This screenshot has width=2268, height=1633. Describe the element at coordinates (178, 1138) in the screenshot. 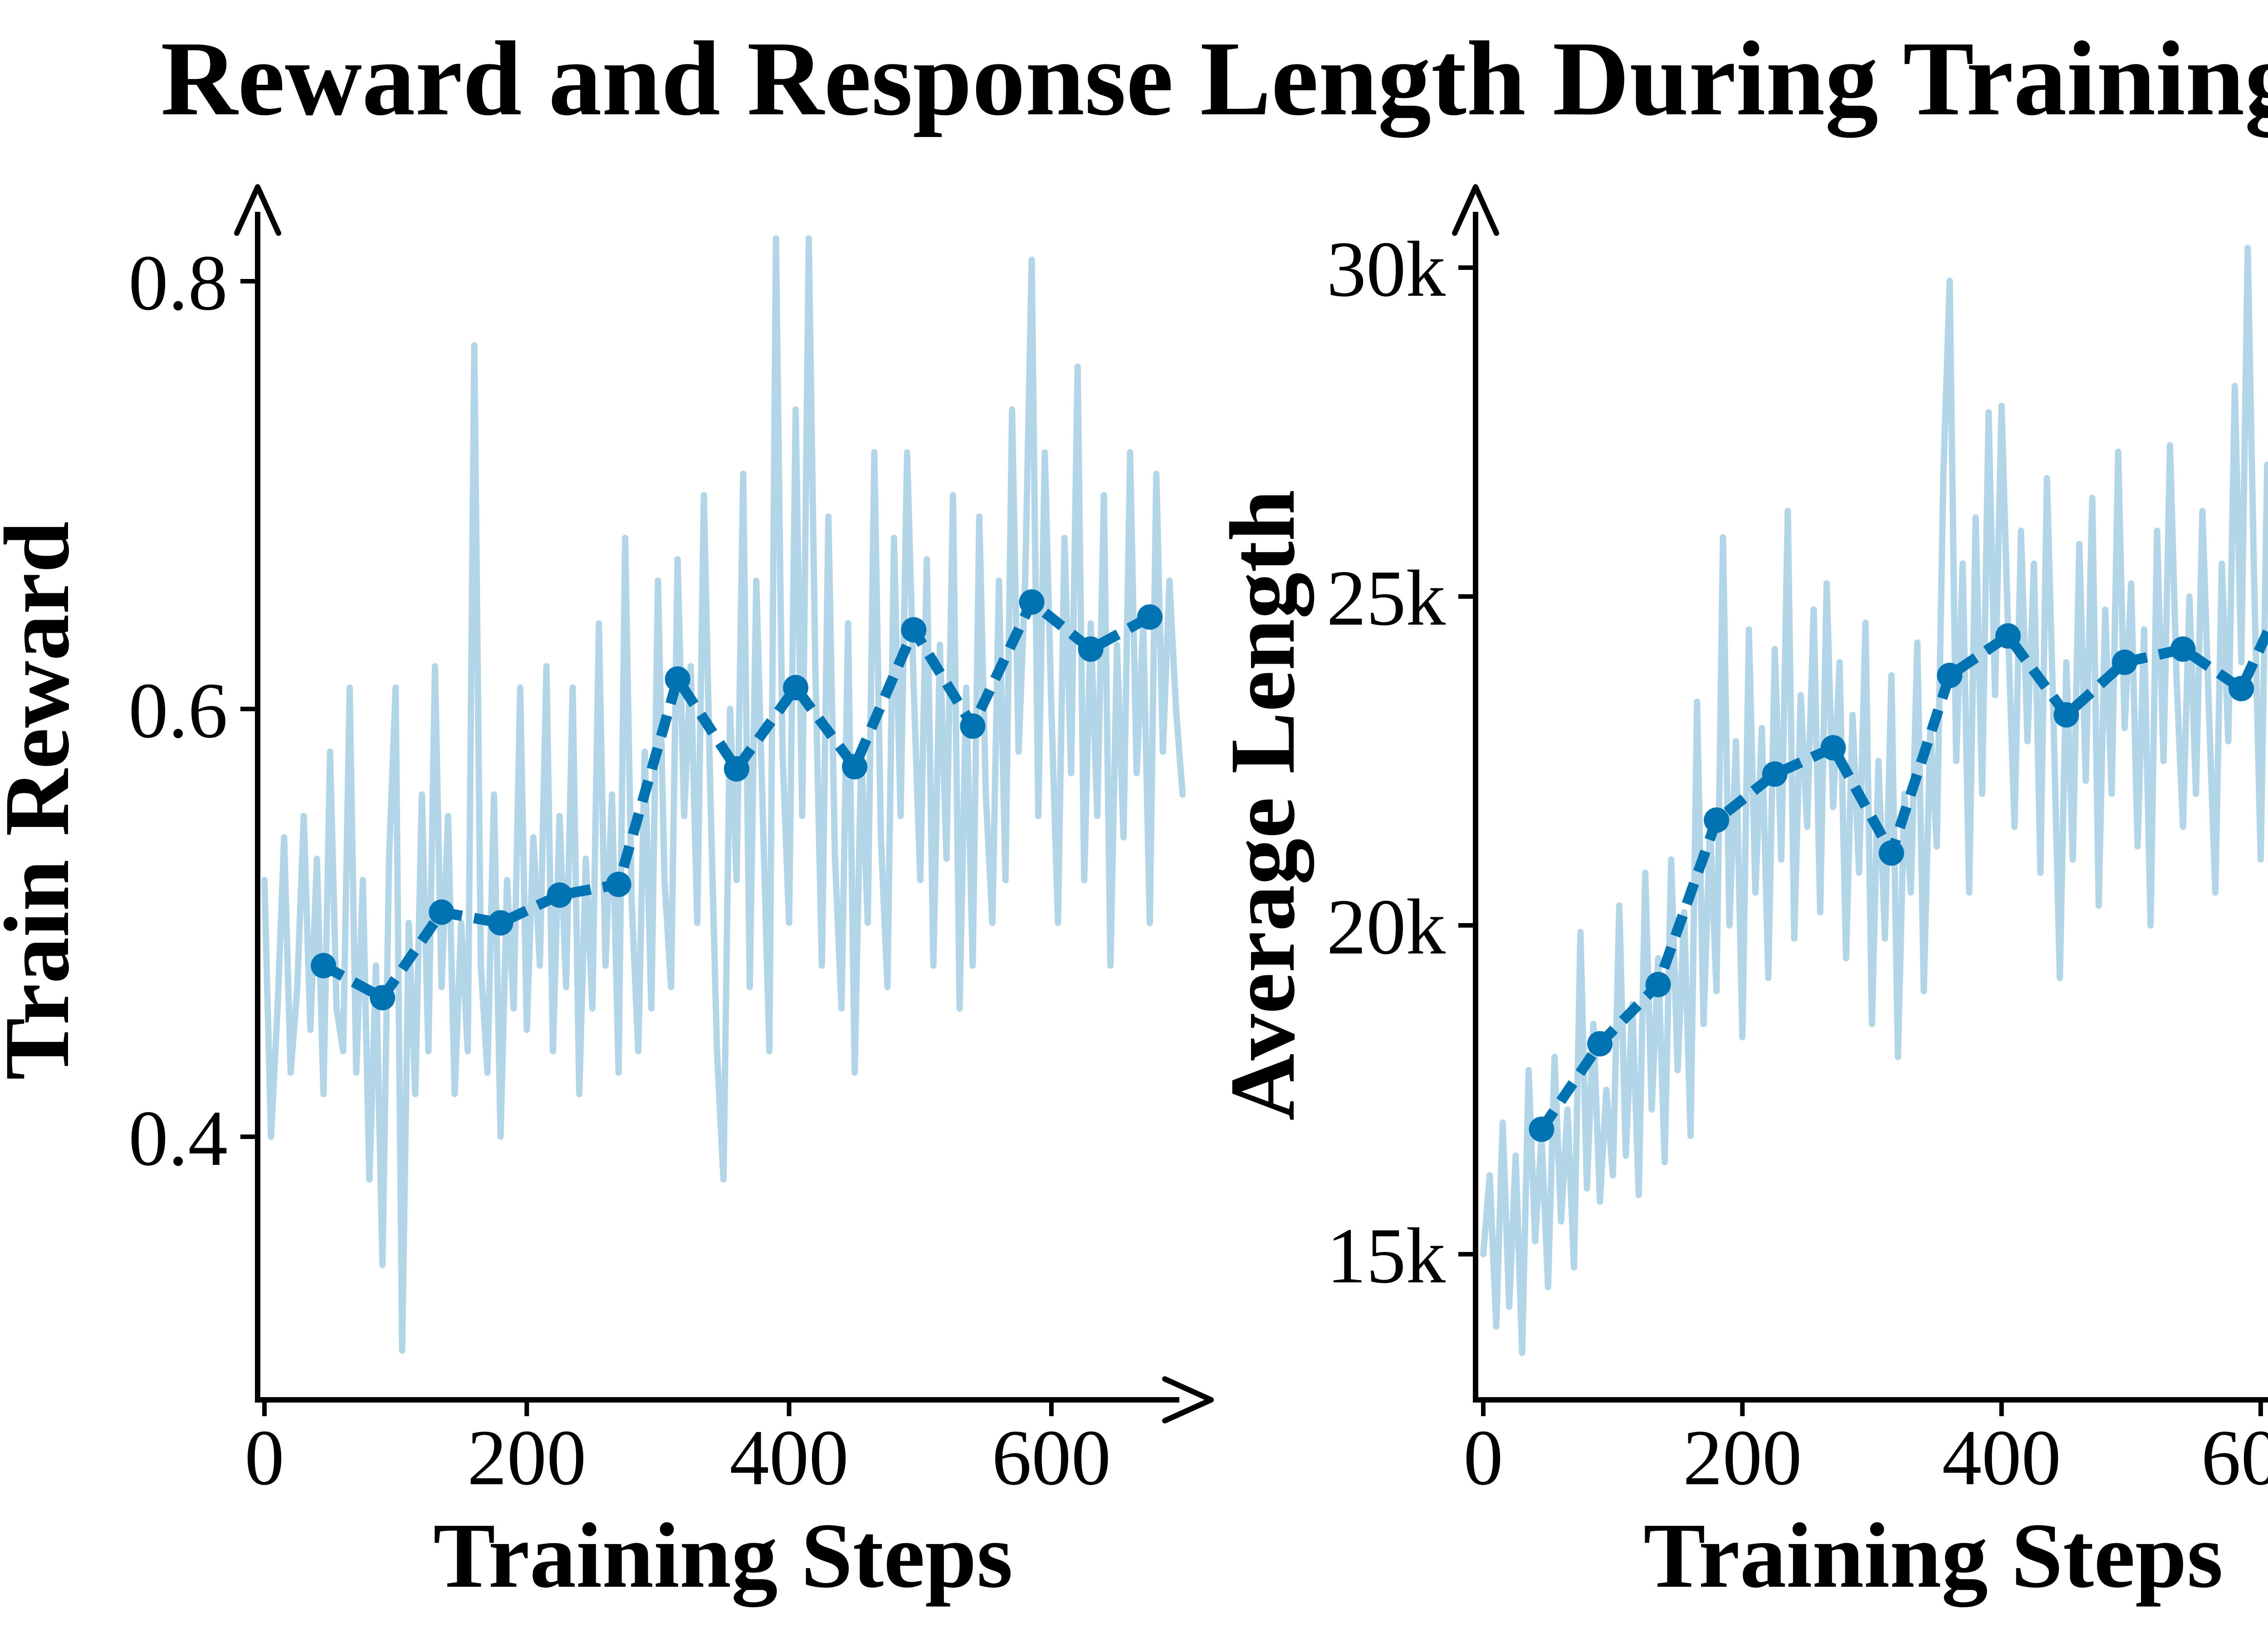

I see `y-tick-label: 0.4` at that location.